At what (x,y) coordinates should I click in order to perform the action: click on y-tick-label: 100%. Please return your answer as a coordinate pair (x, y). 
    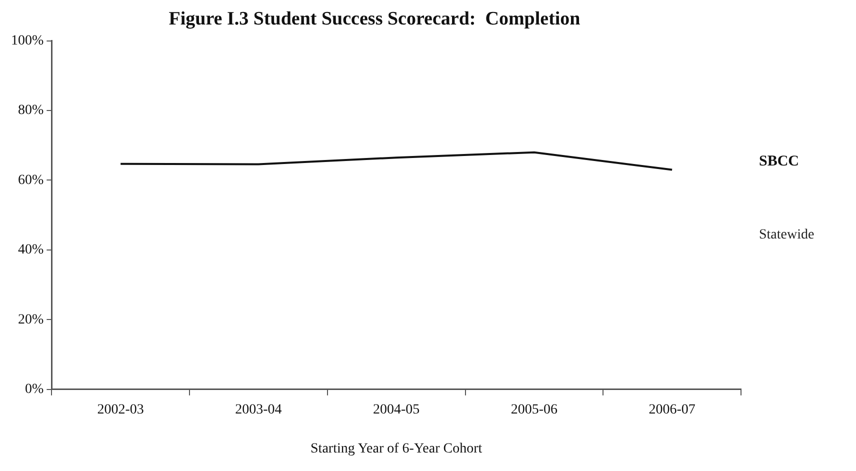
    Looking at the image, I should click on (27, 40).